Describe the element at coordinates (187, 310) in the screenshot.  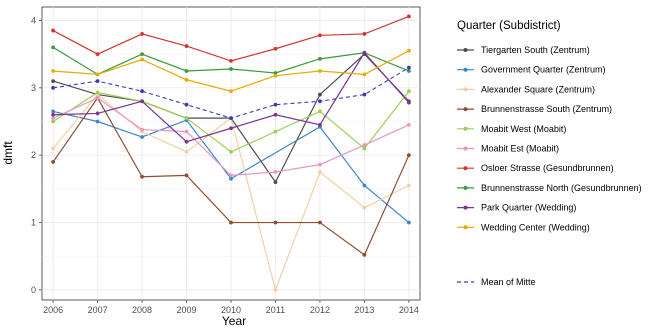
I see `x-tick-label: 2009` at that location.